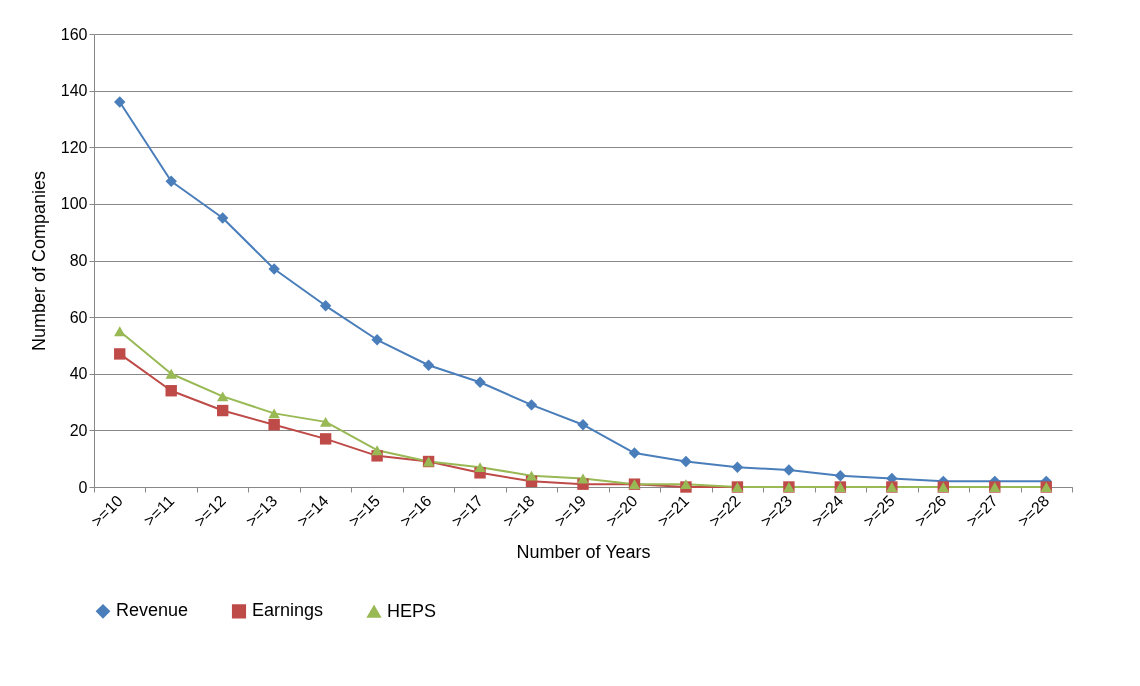 The width and height of the screenshot is (1140, 686). I want to click on y-tick-label: 160, so click(74, 34).